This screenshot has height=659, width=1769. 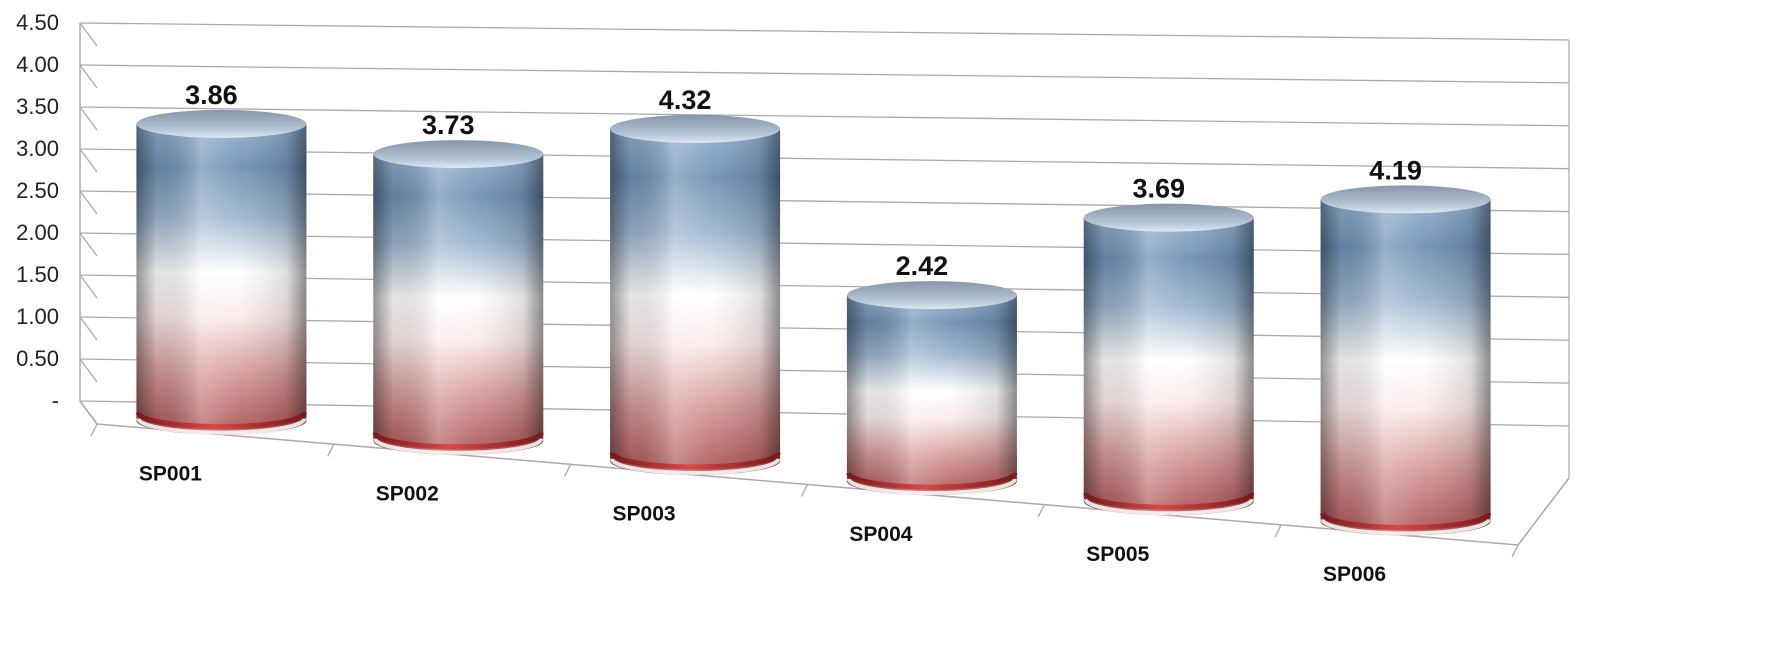 What do you see at coordinates (1354, 574) in the screenshot?
I see `x-tick-label: SP006` at bounding box center [1354, 574].